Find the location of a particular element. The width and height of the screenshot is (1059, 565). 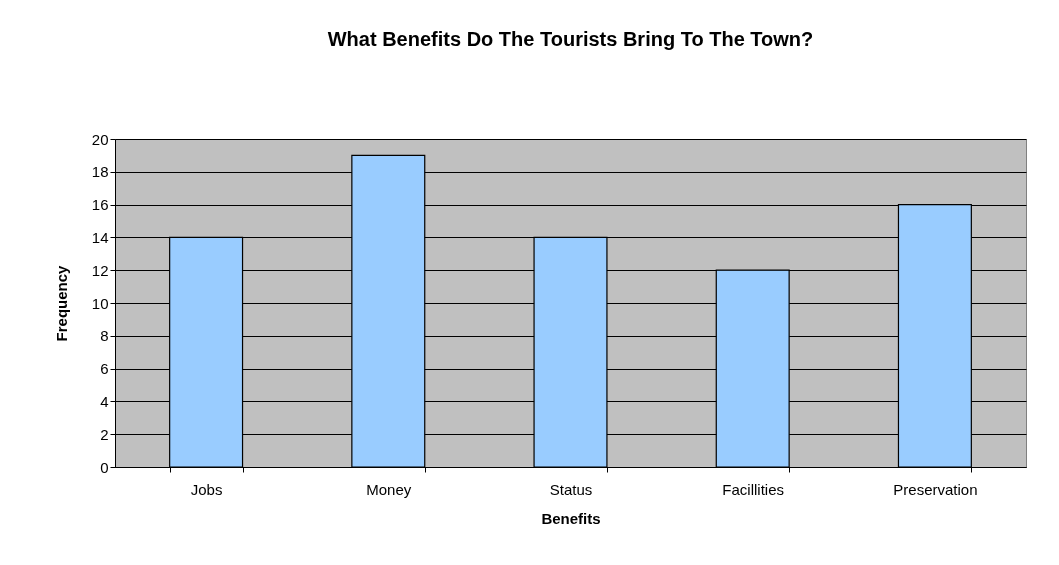

y-tick-label: 6 is located at coordinates (104, 369).